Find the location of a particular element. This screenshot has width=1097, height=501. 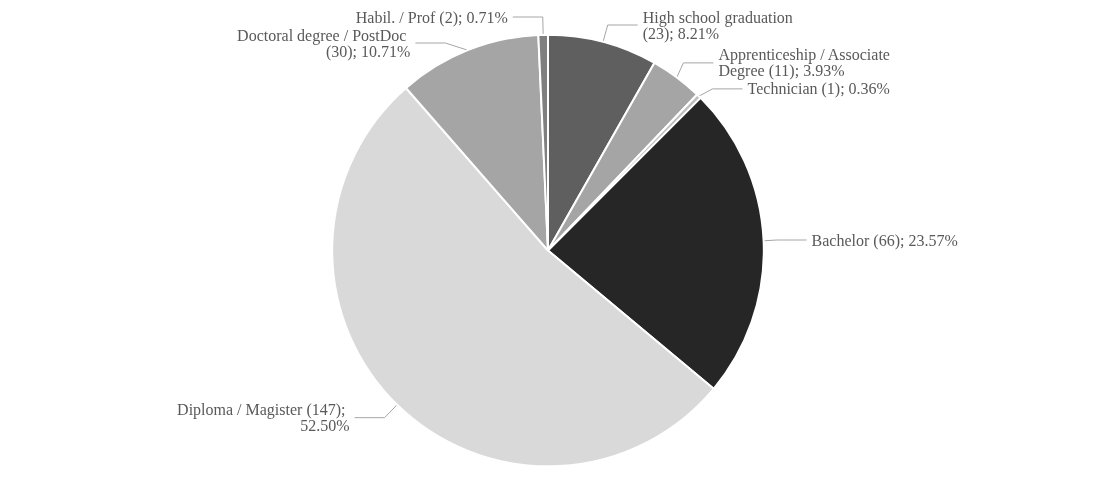

slice-label: Habil. / Prof (2); 0.71% is located at coordinates (431, 17).